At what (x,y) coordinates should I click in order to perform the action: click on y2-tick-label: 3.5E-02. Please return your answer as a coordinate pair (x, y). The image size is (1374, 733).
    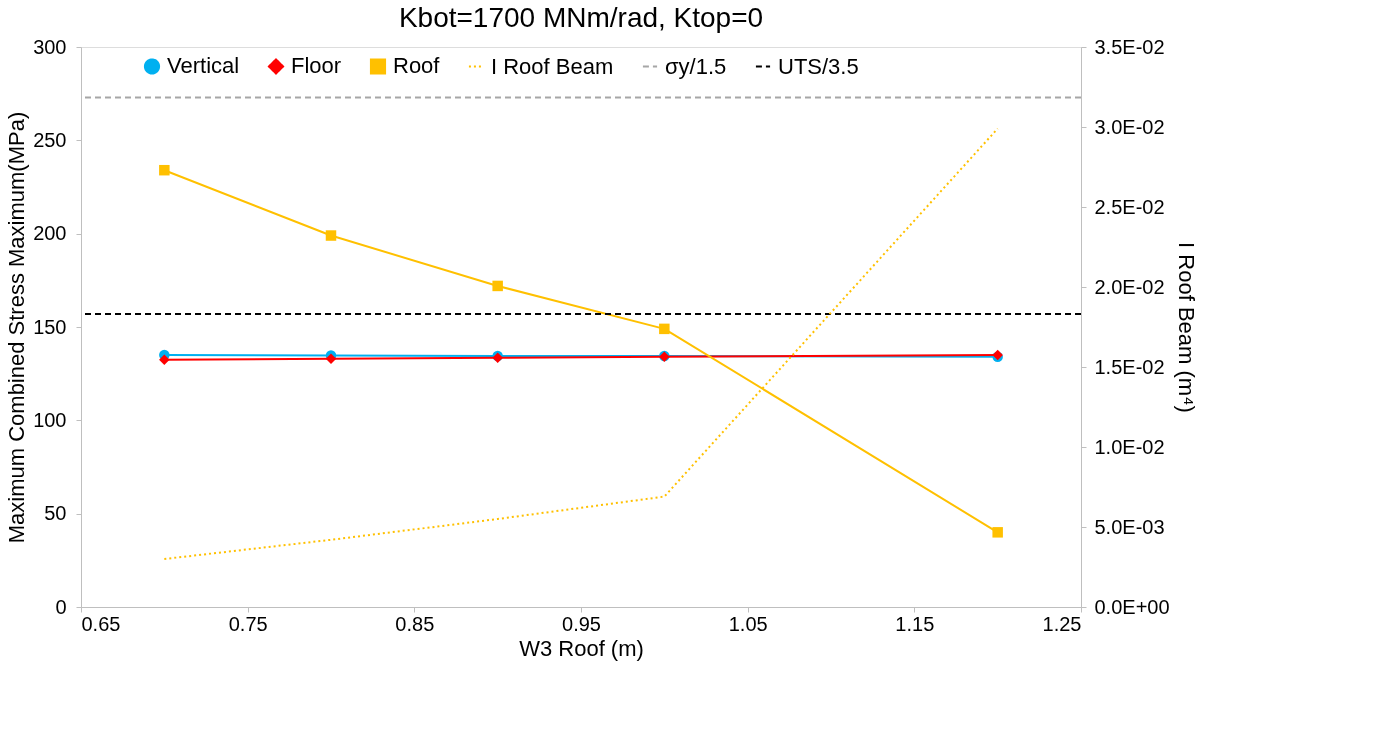
    Looking at the image, I should click on (1129, 46).